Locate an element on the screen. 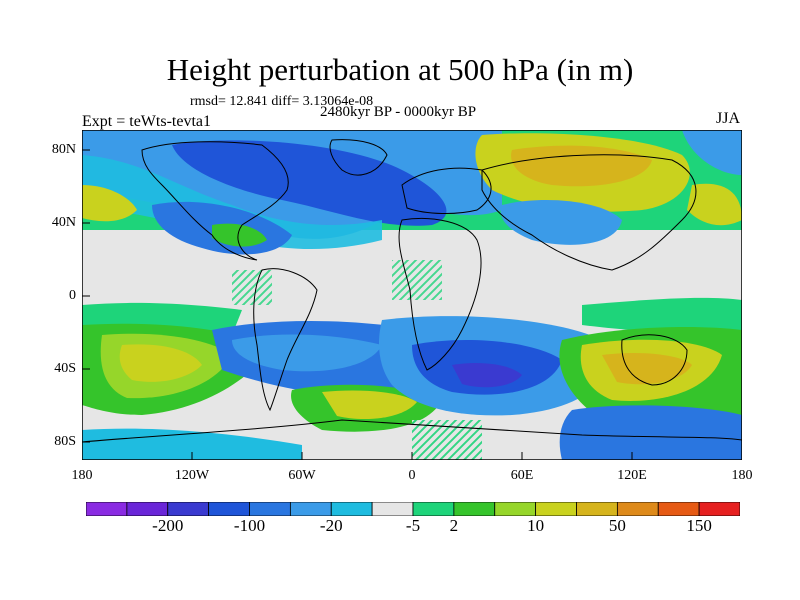 This screenshot has height=600, width=800. colorbar-label: -20 is located at coordinates (331, 525).